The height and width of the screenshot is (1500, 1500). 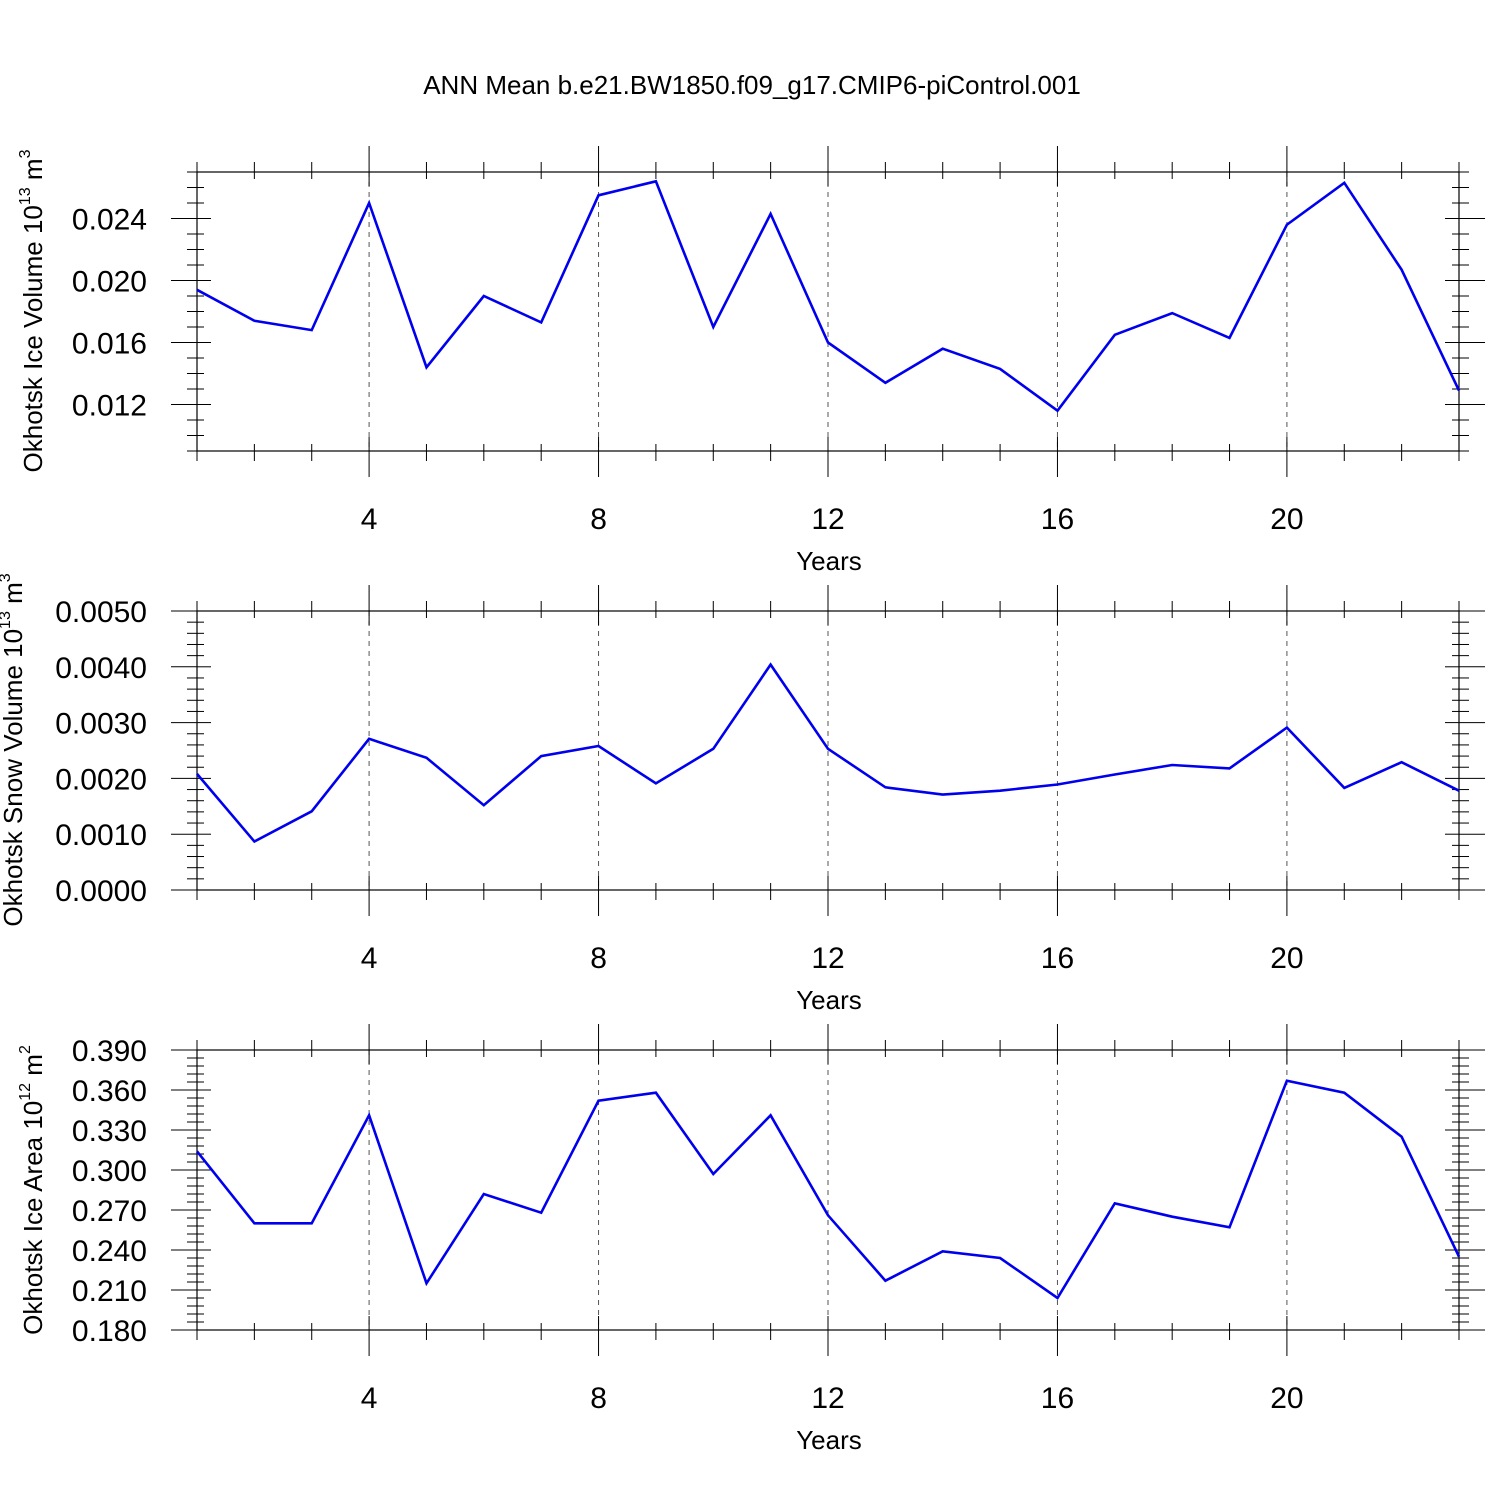 I want to click on snow-volume-y-tick-label: 0.0050, so click(x=101, y=612).